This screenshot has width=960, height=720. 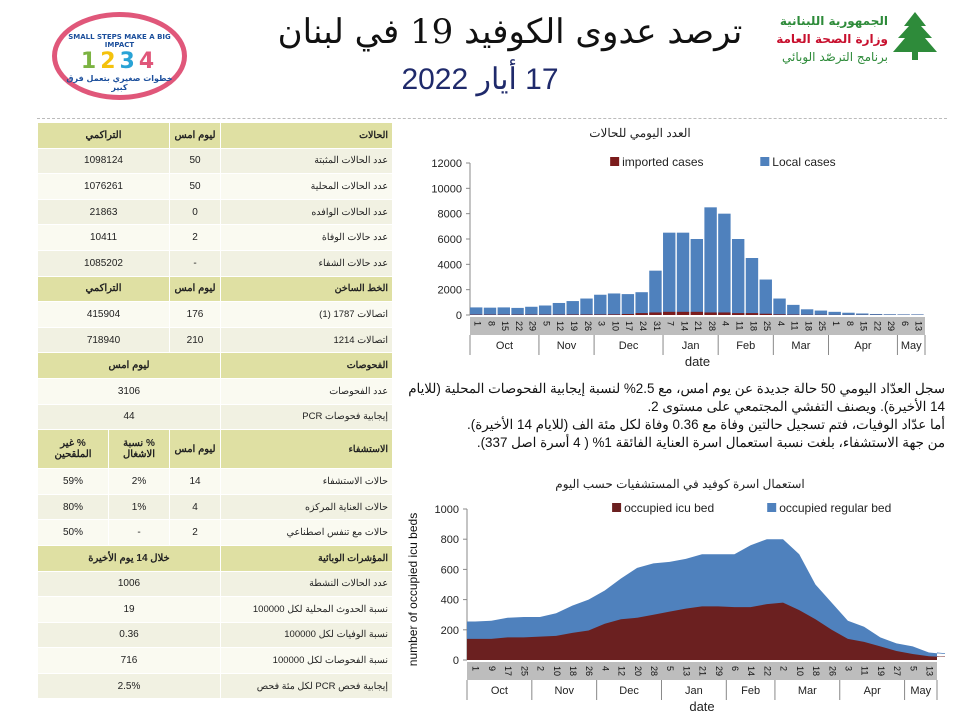 What do you see at coordinates (546, 323) in the screenshot?
I see `x-tick-label: 5` at bounding box center [546, 323].